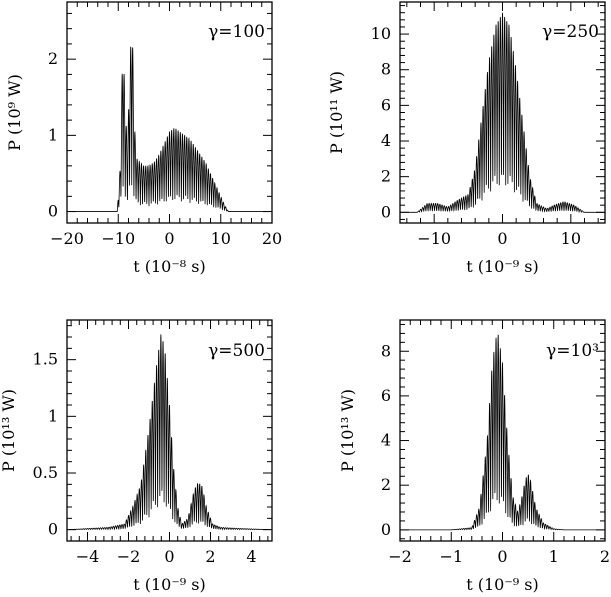  I want to click on tick-labels: −10 0 10 0 2 4 6 8 10, so click(476, 136).